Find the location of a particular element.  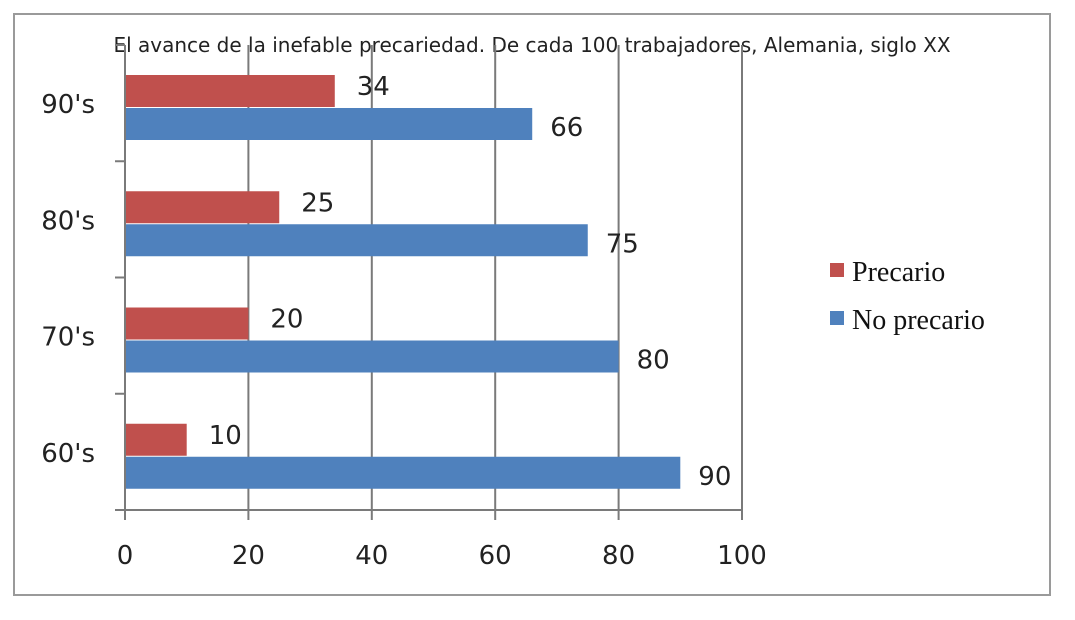

data-label: 34 is located at coordinates (373, 87).